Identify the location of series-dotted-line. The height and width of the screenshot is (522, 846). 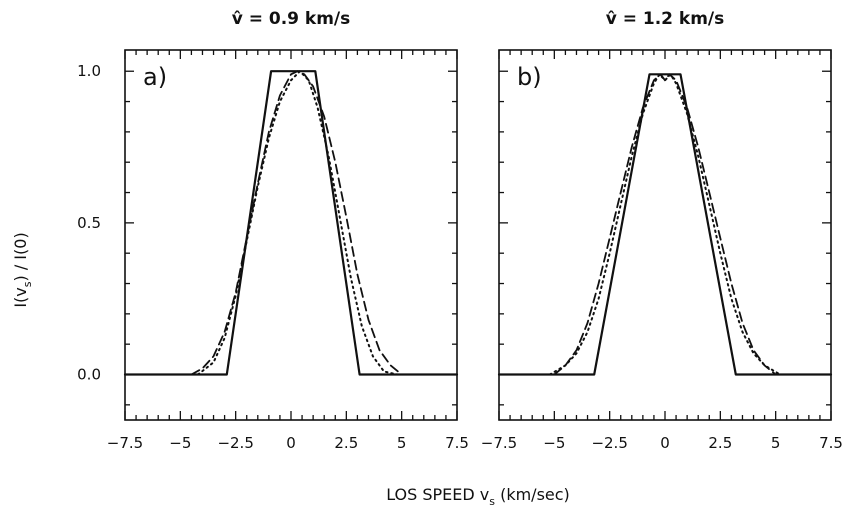
(298, 223).